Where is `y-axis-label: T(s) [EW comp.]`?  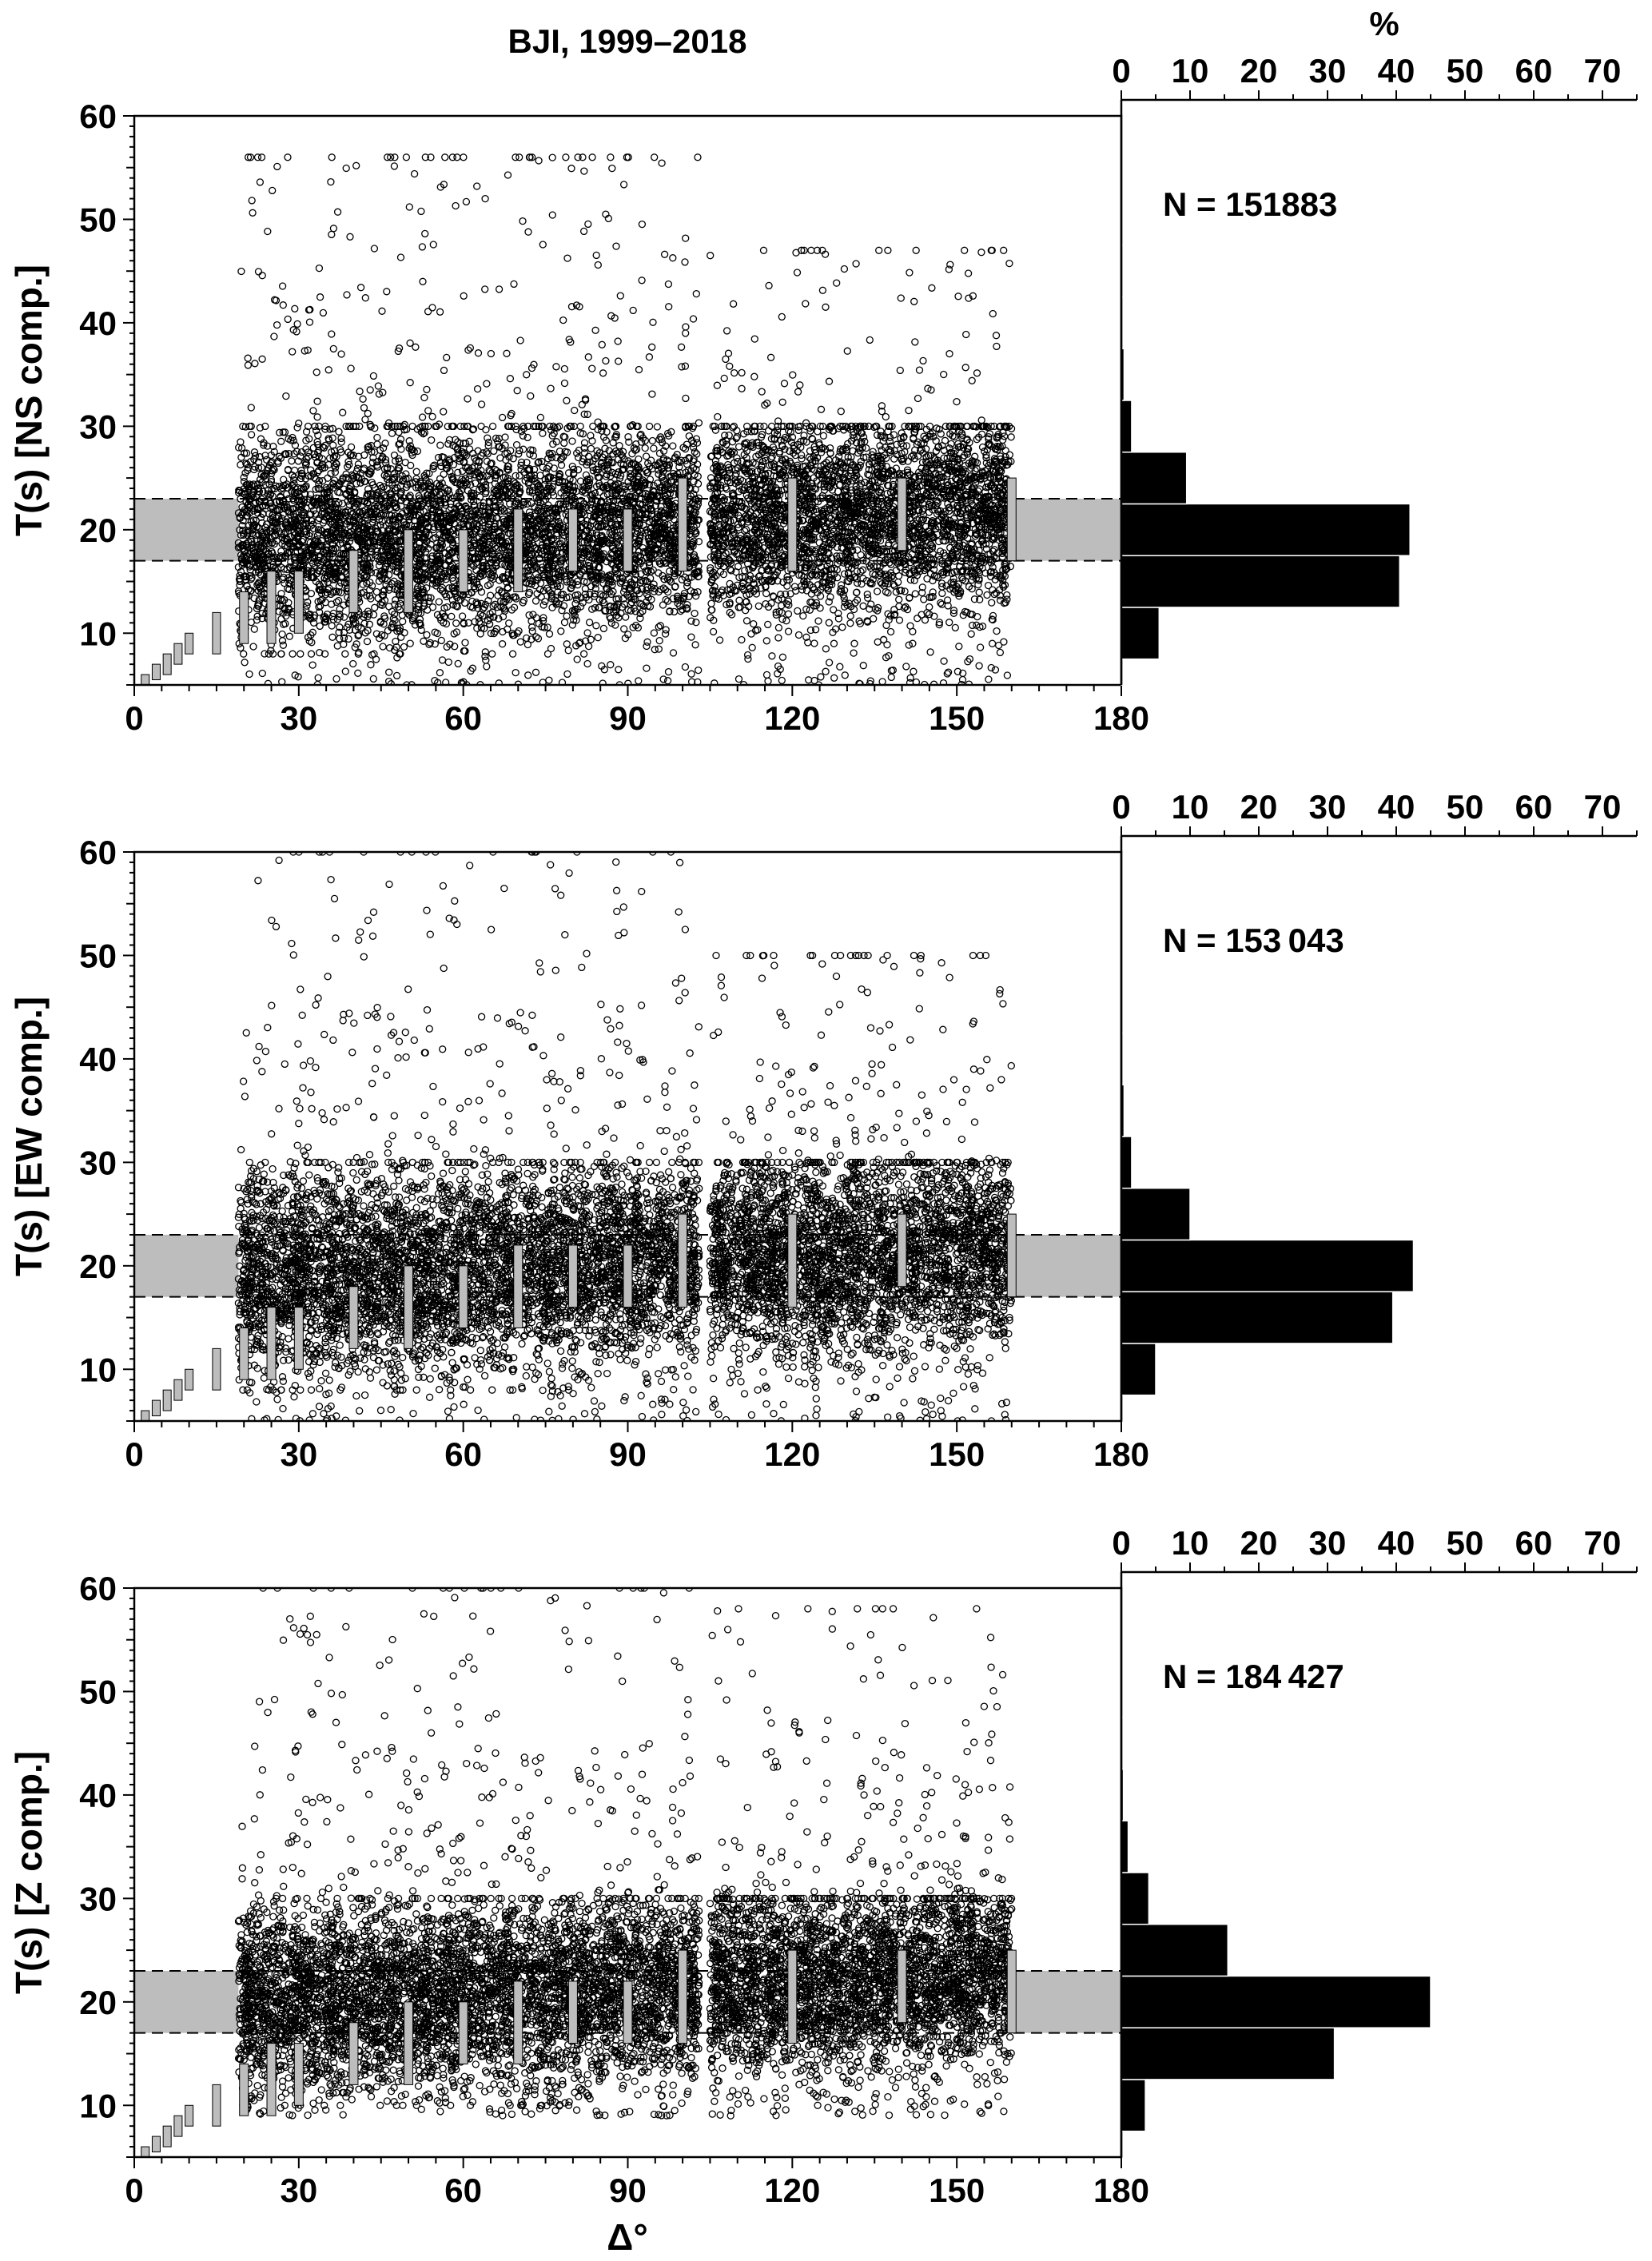 y-axis-label: T(s) [EW comp.] is located at coordinates (29, 1136).